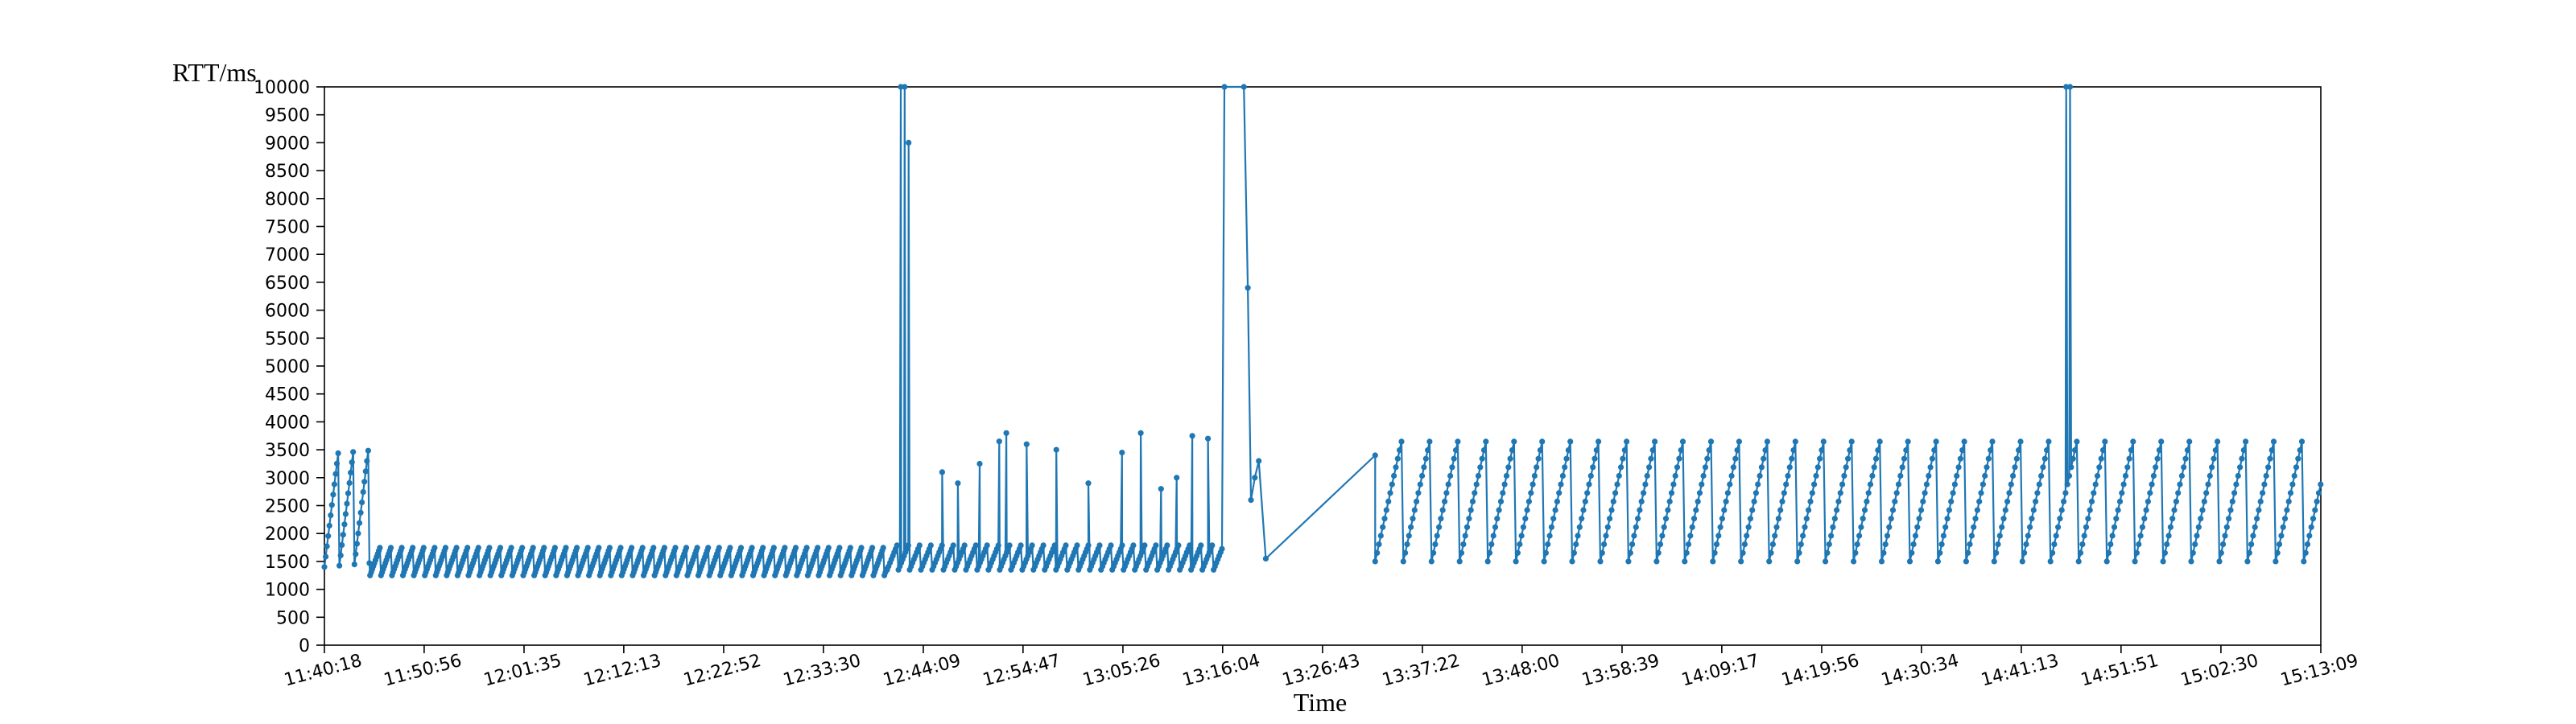 This screenshot has height=724, width=2576. What do you see at coordinates (1720, 671) in the screenshot?
I see `x-tick-label: 14:09:17` at bounding box center [1720, 671].